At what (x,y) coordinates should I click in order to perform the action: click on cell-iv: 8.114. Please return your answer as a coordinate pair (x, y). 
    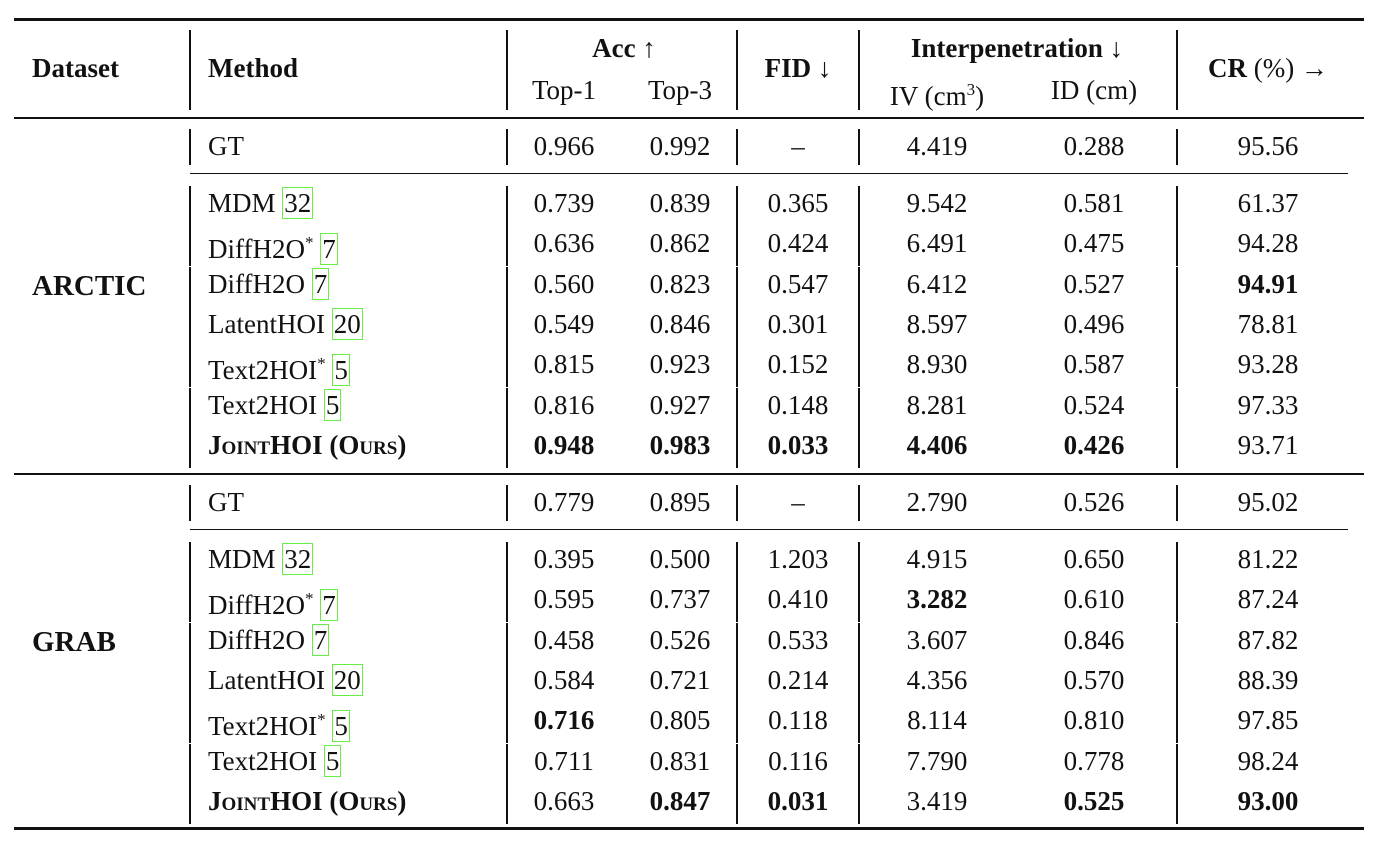
    Looking at the image, I should click on (937, 720).